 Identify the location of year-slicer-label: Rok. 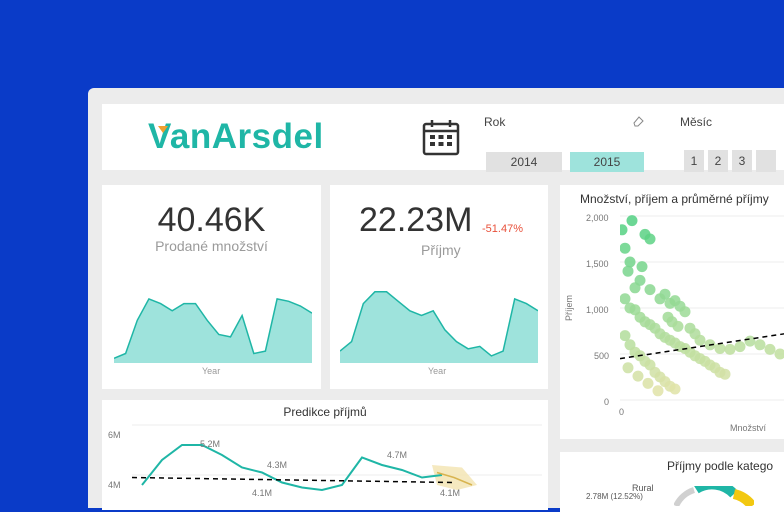
(494, 122).